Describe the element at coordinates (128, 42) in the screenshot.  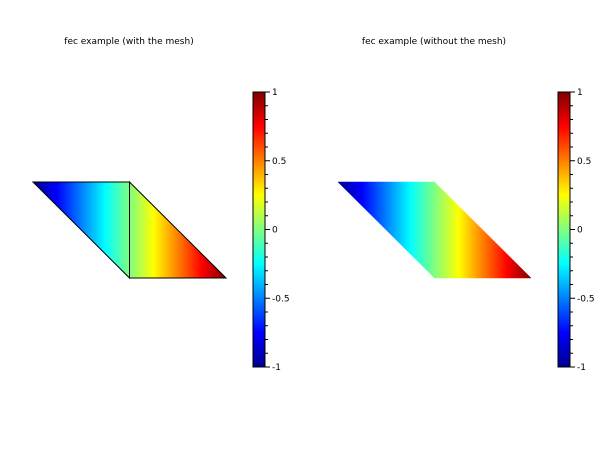
I see `plot-title: fec example (with the mesh)` at that location.